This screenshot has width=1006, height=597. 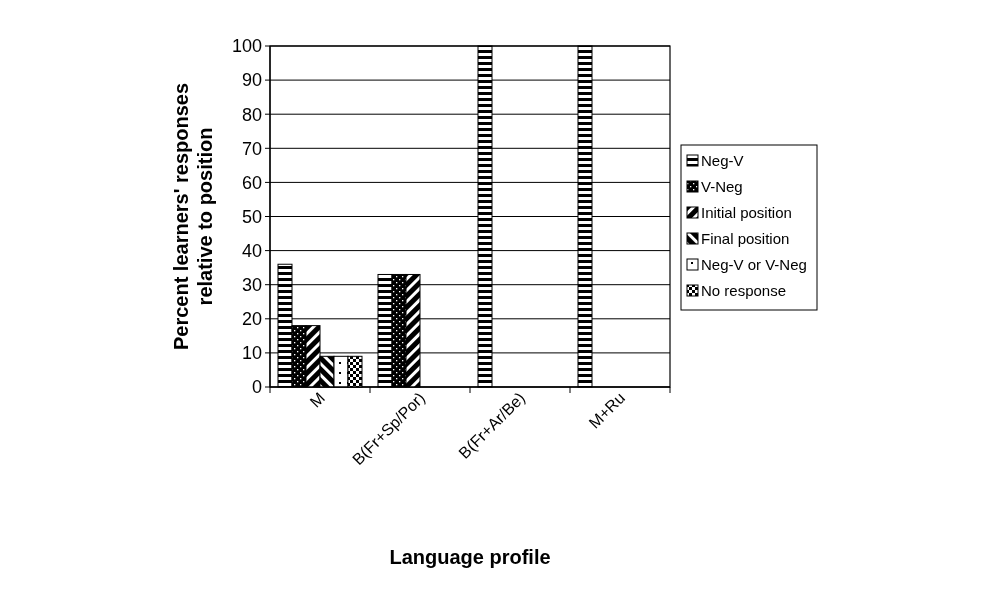 What do you see at coordinates (754, 265) in the screenshot?
I see `legend-label: Neg-V or V-Neg` at bounding box center [754, 265].